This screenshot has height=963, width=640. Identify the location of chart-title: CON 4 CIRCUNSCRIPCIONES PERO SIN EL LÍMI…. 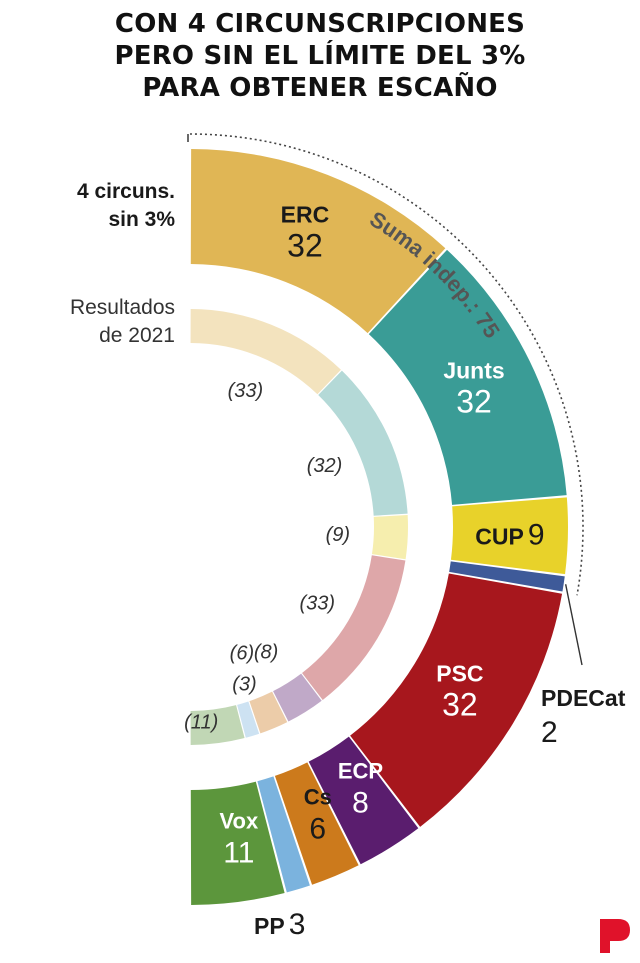
(320, 56).